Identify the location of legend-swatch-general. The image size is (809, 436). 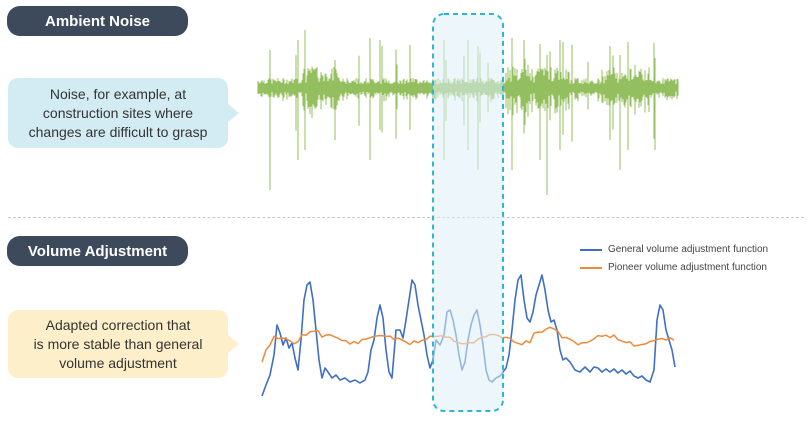
(591, 249).